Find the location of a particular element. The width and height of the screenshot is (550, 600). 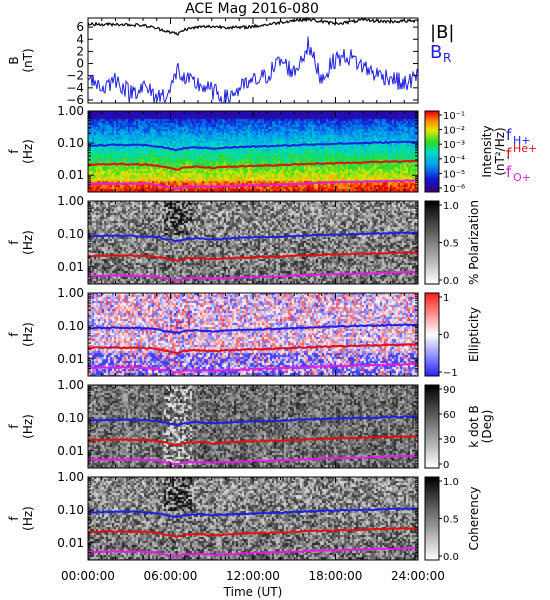

legend-f-h-index: H+ is located at coordinates (522, 140).